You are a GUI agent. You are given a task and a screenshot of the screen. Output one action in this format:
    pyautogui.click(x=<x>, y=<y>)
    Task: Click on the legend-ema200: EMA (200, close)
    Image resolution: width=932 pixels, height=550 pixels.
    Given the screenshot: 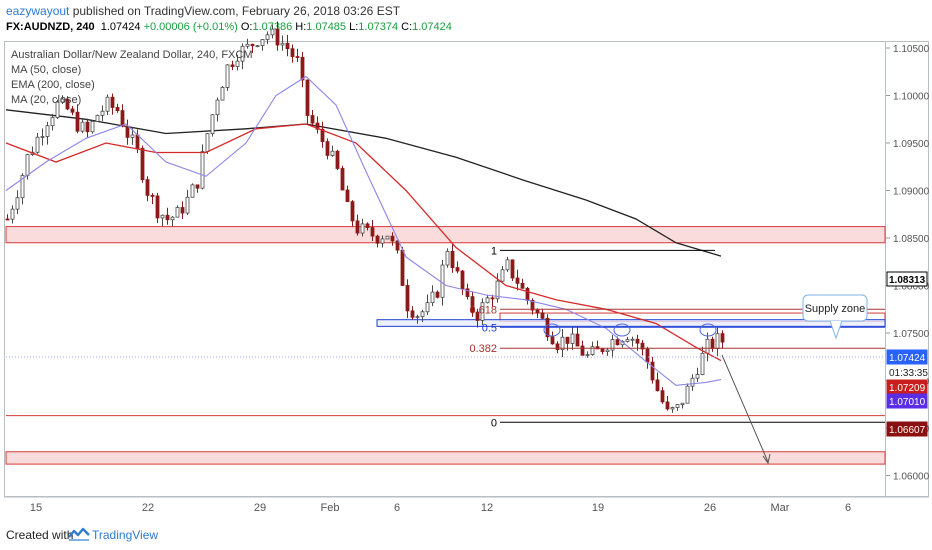 What is the action you would take?
    pyautogui.click(x=53, y=85)
    